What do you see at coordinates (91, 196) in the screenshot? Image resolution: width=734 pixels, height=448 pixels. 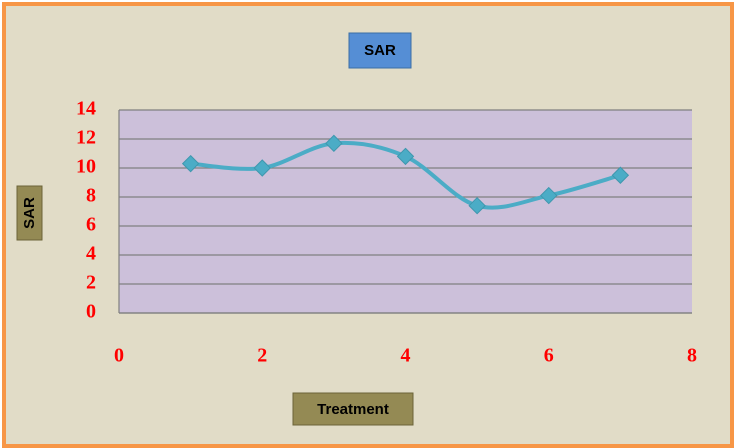 I see `y-tick-label: 8` at bounding box center [91, 196].